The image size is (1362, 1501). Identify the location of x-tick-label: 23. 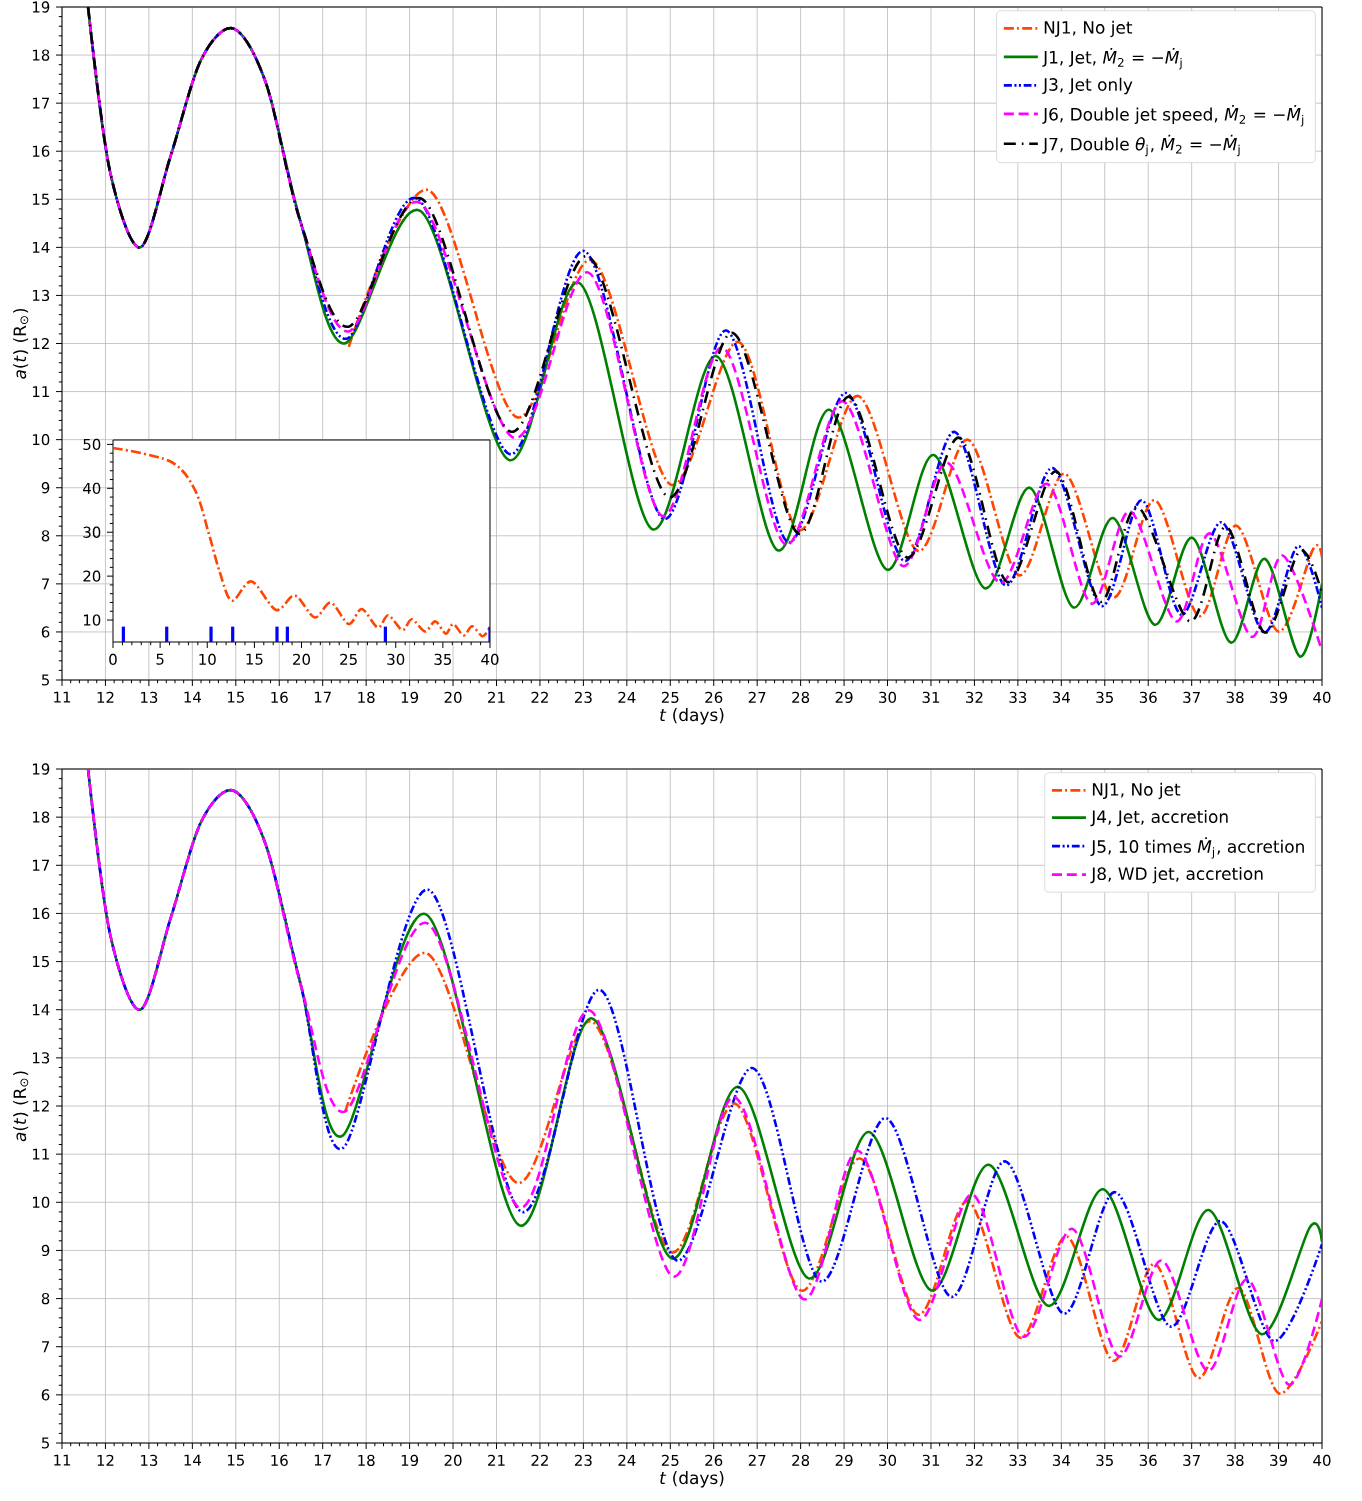
(583, 697).